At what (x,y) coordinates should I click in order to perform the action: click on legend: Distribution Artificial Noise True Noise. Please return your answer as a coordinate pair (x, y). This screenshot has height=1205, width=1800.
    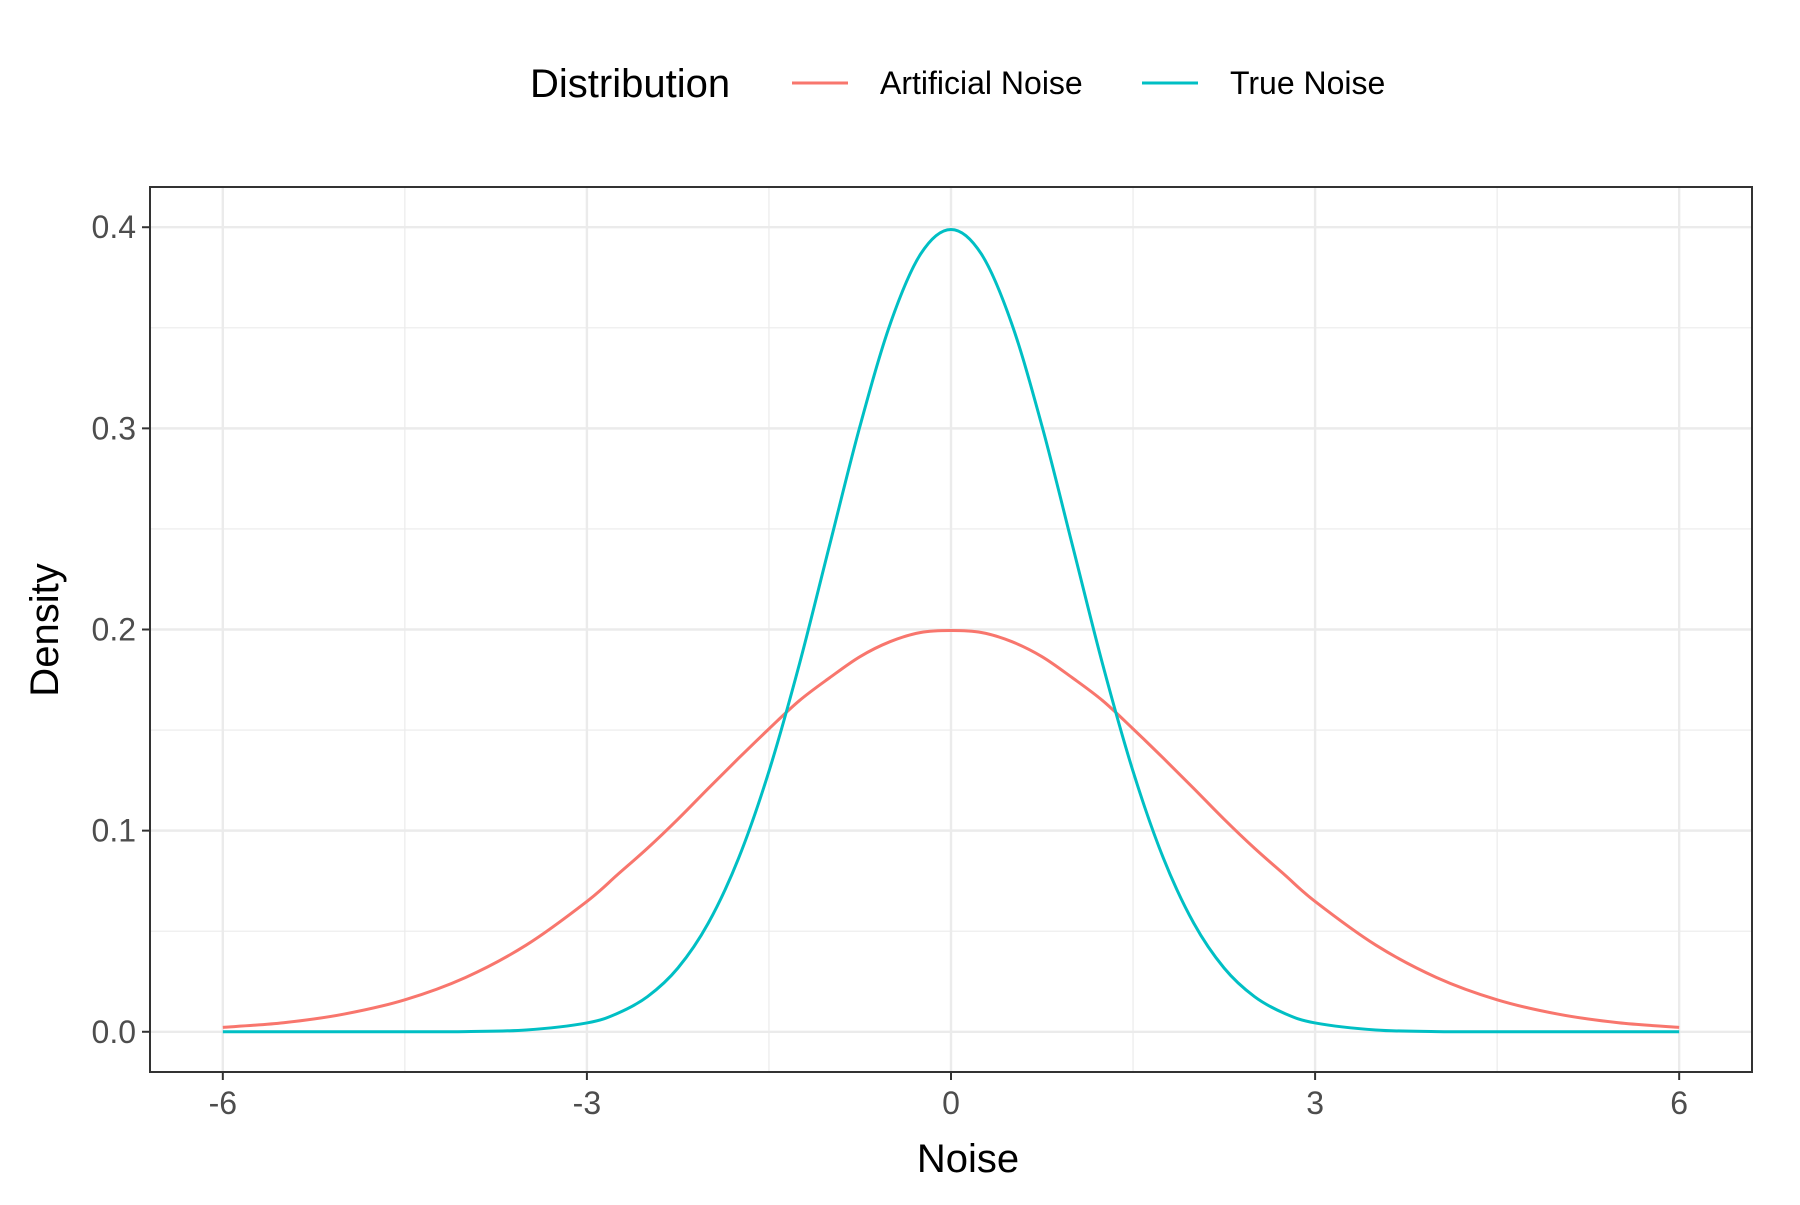
    Looking at the image, I should click on (957, 84).